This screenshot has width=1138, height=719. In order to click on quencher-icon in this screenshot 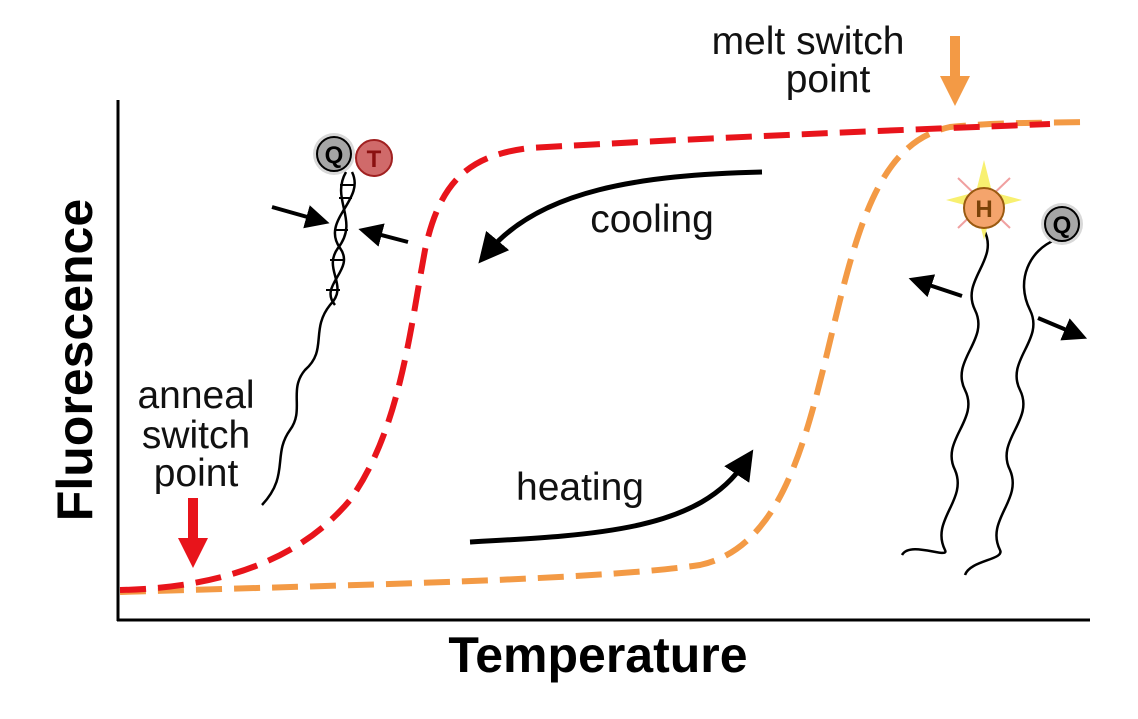, I will do `click(334, 154)`.